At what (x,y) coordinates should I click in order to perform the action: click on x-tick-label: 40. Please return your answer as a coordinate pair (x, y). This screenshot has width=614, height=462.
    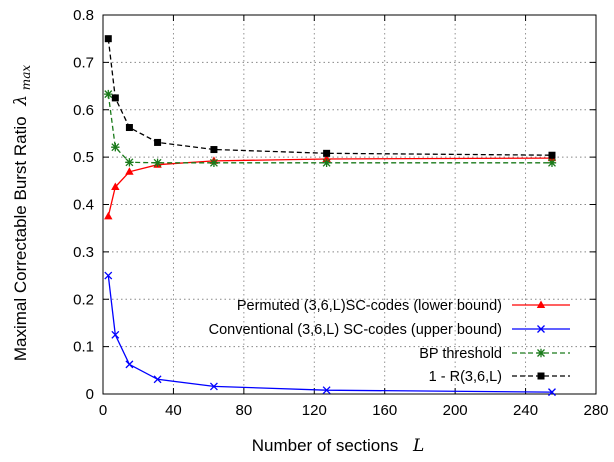
    Looking at the image, I should click on (173, 410).